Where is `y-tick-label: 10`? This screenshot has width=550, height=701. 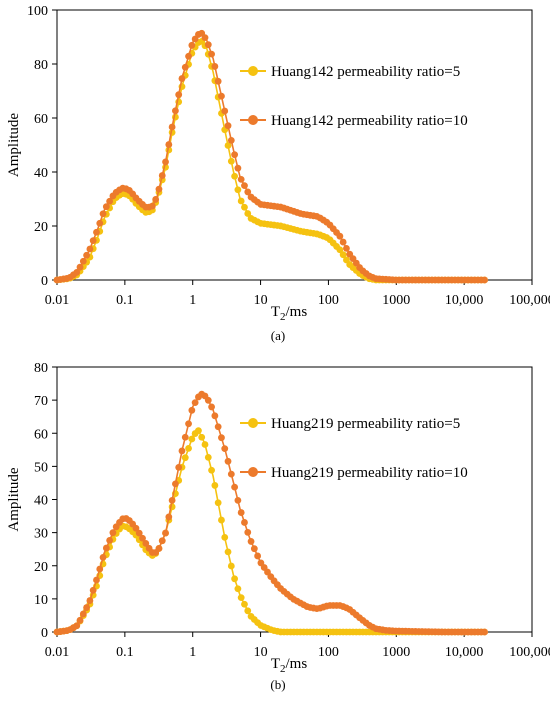
y-tick-label: 10 is located at coordinates (41, 600).